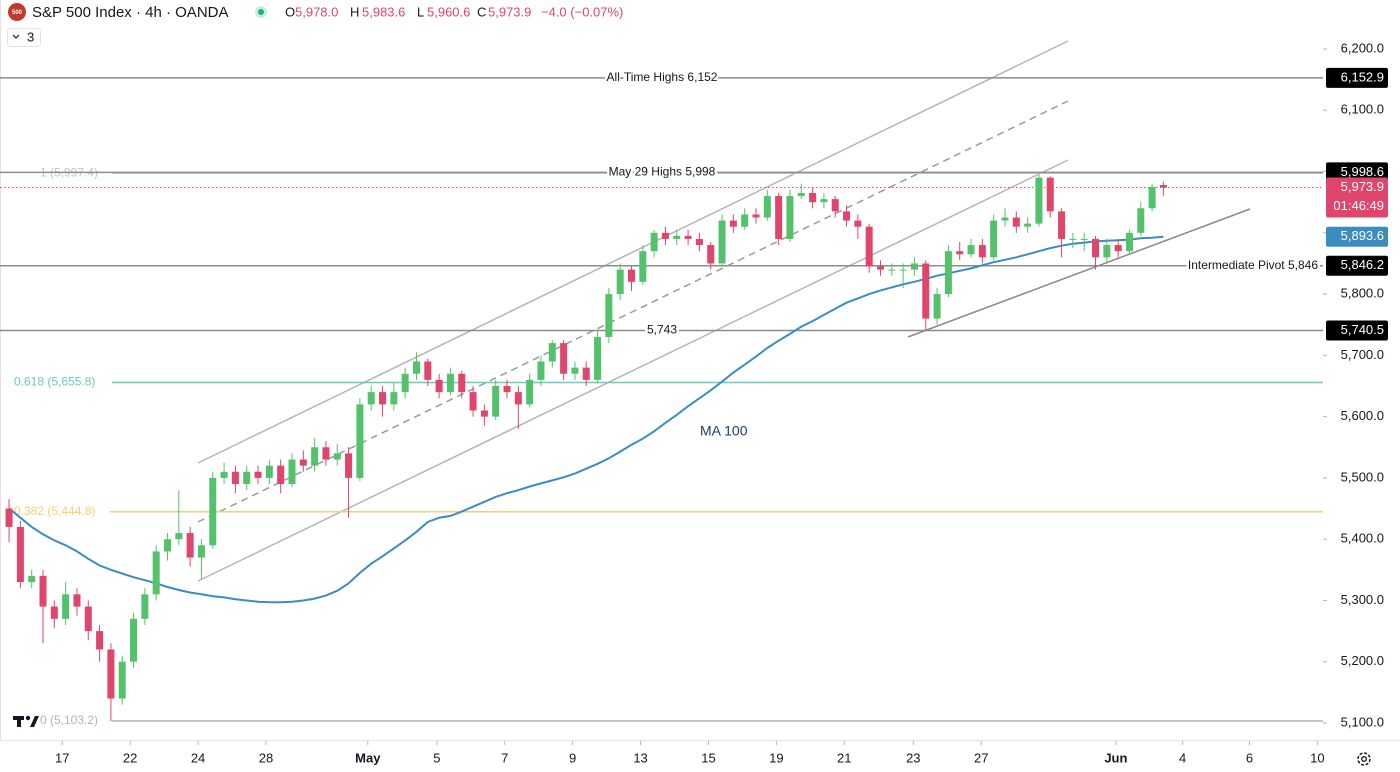  I want to click on ohlc-label: L, so click(420, 11).